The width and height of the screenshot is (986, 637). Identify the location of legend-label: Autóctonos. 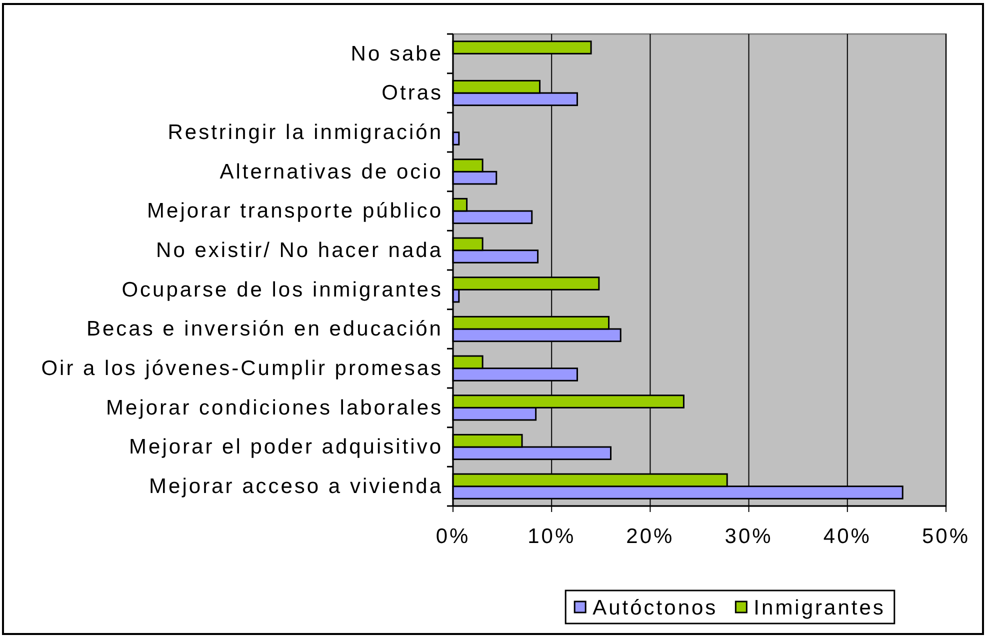
(655, 608).